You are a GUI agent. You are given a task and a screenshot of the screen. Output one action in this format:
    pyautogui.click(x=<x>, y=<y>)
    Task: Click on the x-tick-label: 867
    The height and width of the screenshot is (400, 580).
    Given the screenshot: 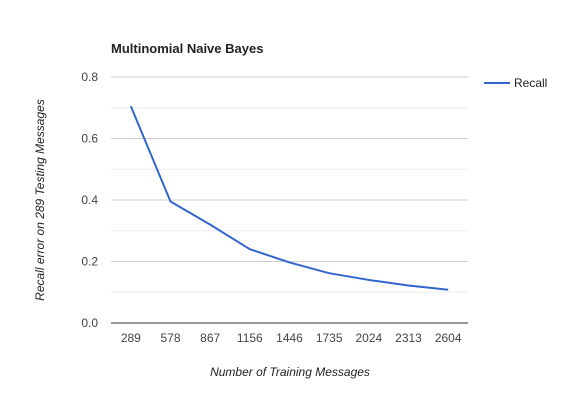 What is the action you would take?
    pyautogui.click(x=210, y=338)
    